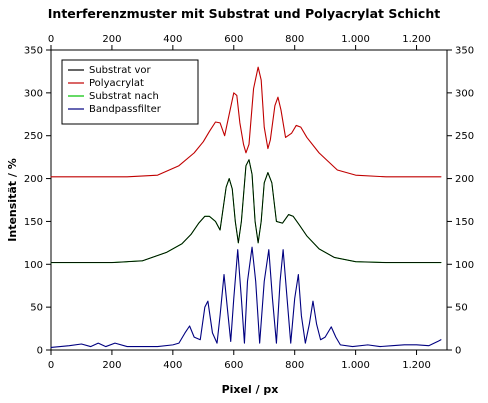 This screenshot has width=488, height=403. What do you see at coordinates (12, 199) in the screenshot?
I see `y-axis-label: Intensität / %` at bounding box center [12, 199].